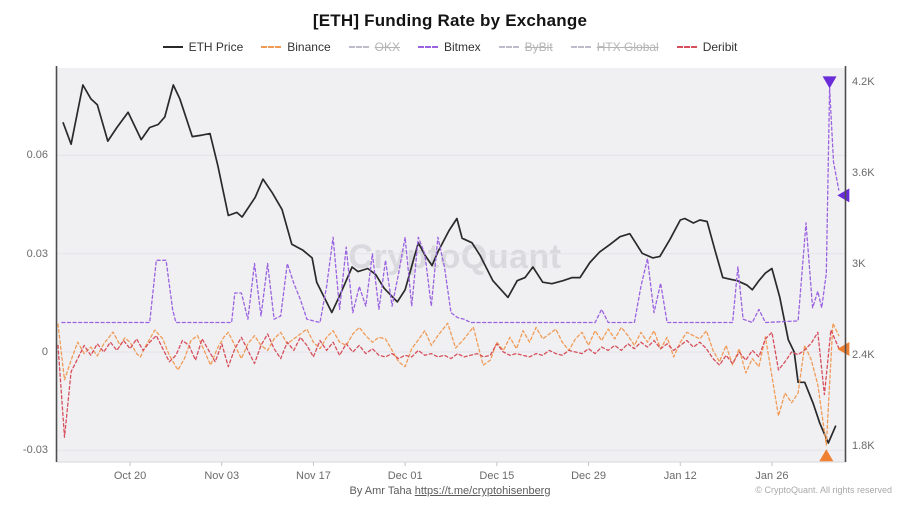 This screenshot has width=900, height=505. I want to click on legend-swatch-solid, so click(172, 47).